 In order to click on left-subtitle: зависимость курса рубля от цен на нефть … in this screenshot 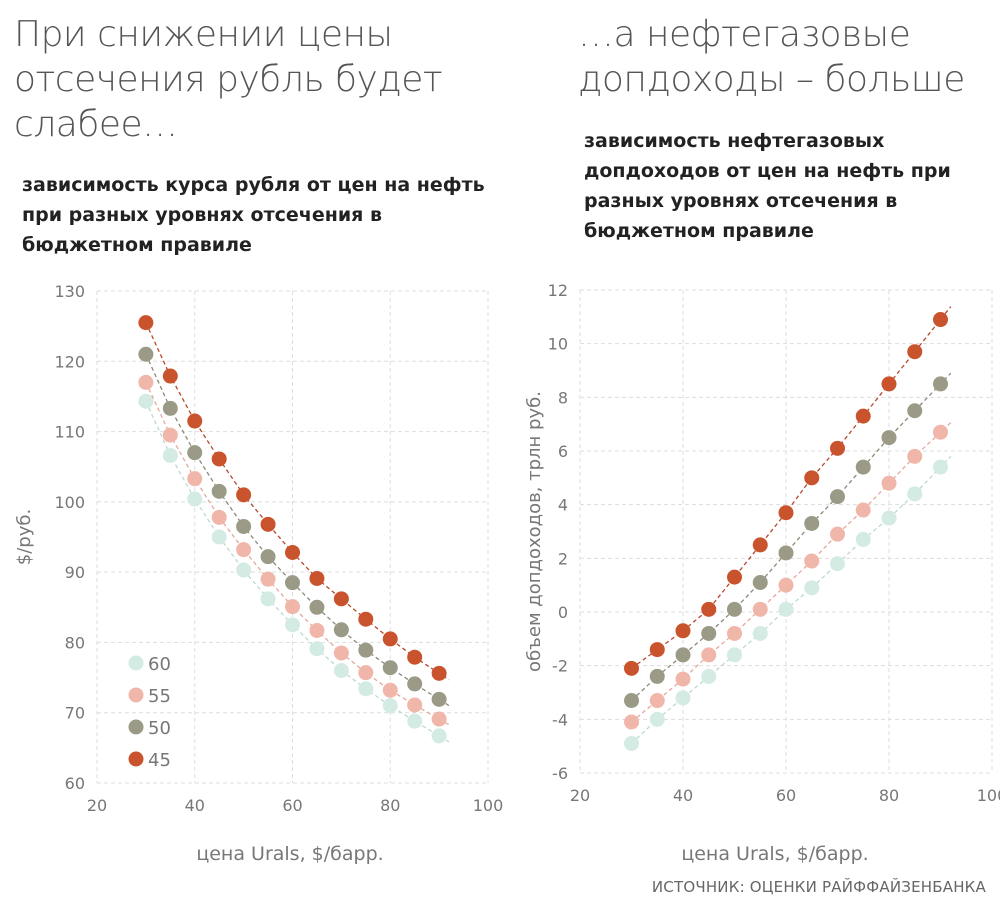, I will do `click(253, 215)`.